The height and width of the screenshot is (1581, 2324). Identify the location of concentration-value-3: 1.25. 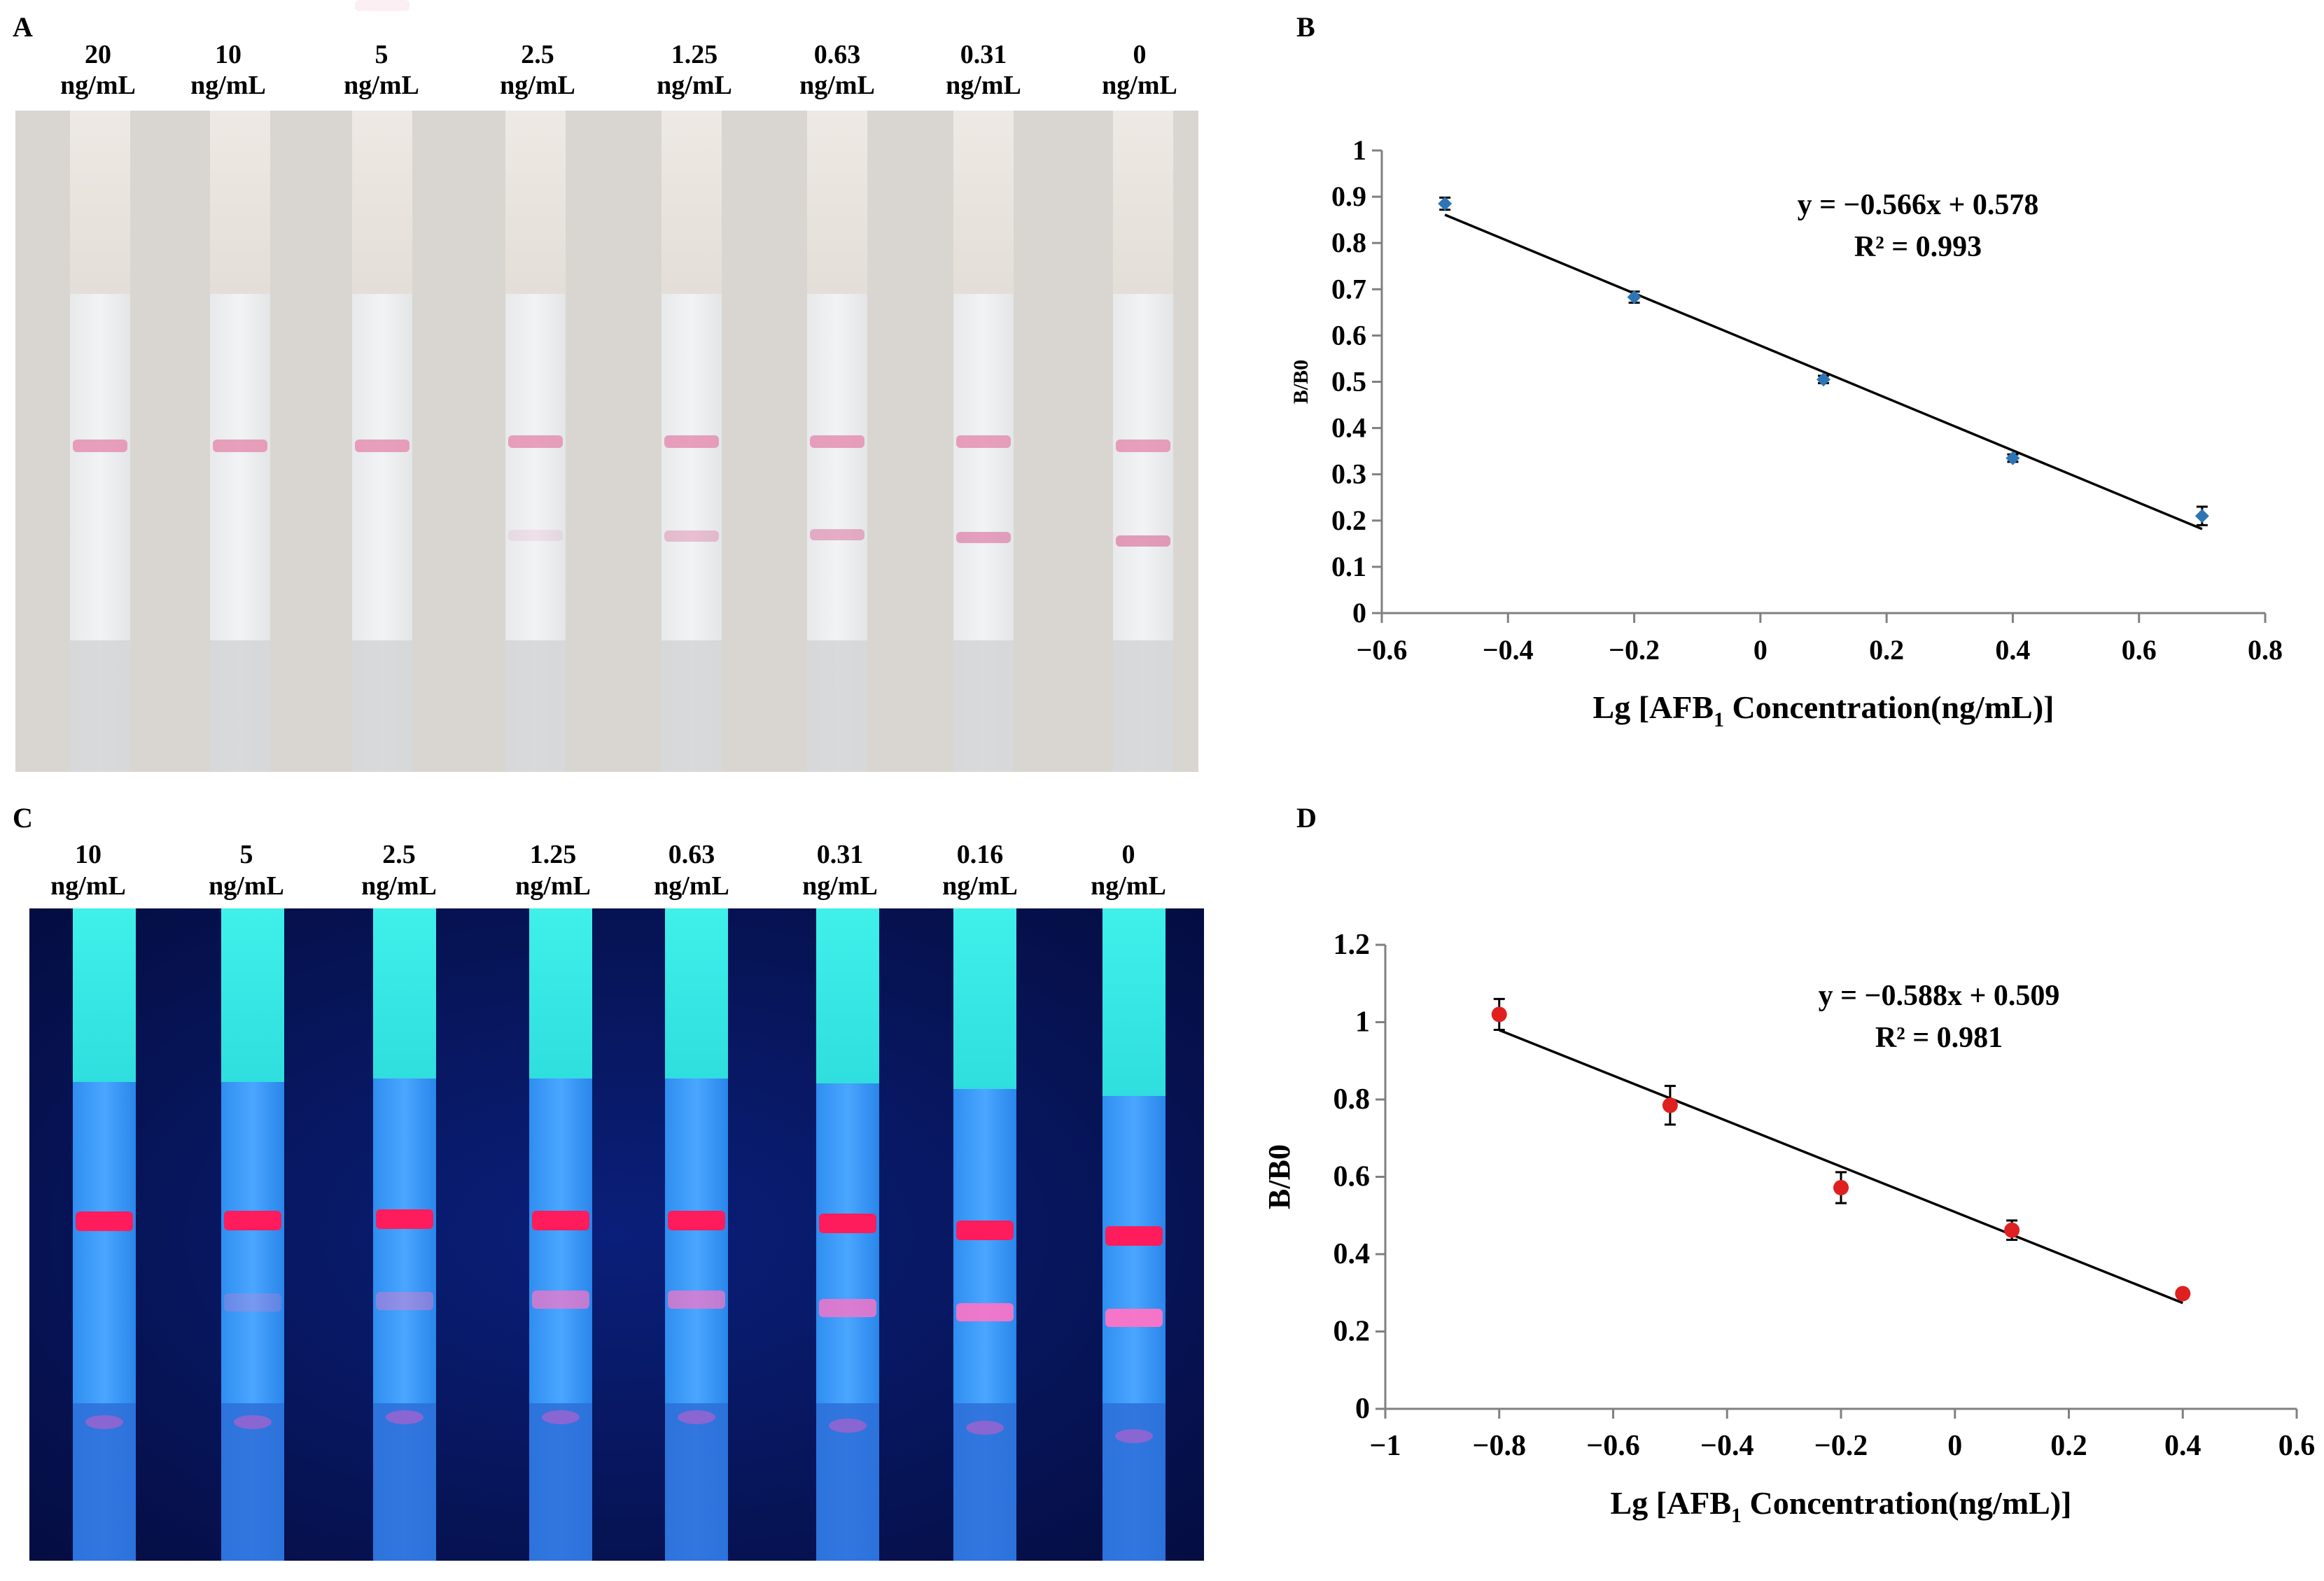
(553, 855).